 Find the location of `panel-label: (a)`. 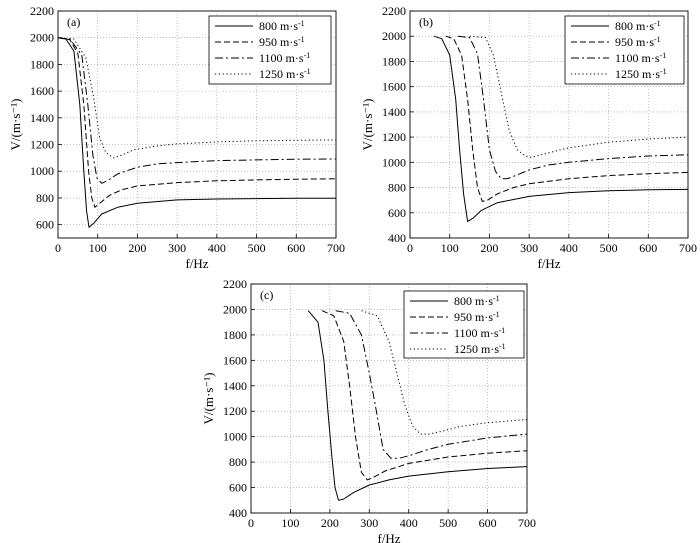

panel-label: (a) is located at coordinates (73, 22).